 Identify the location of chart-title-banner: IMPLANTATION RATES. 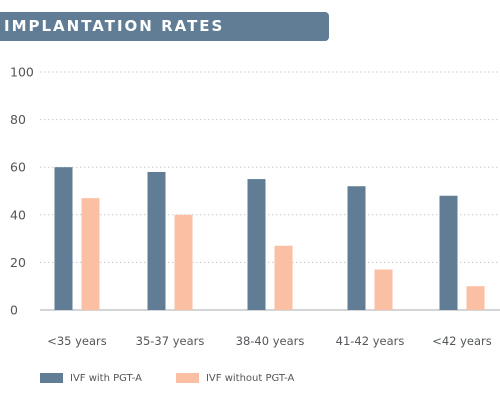
(164, 26).